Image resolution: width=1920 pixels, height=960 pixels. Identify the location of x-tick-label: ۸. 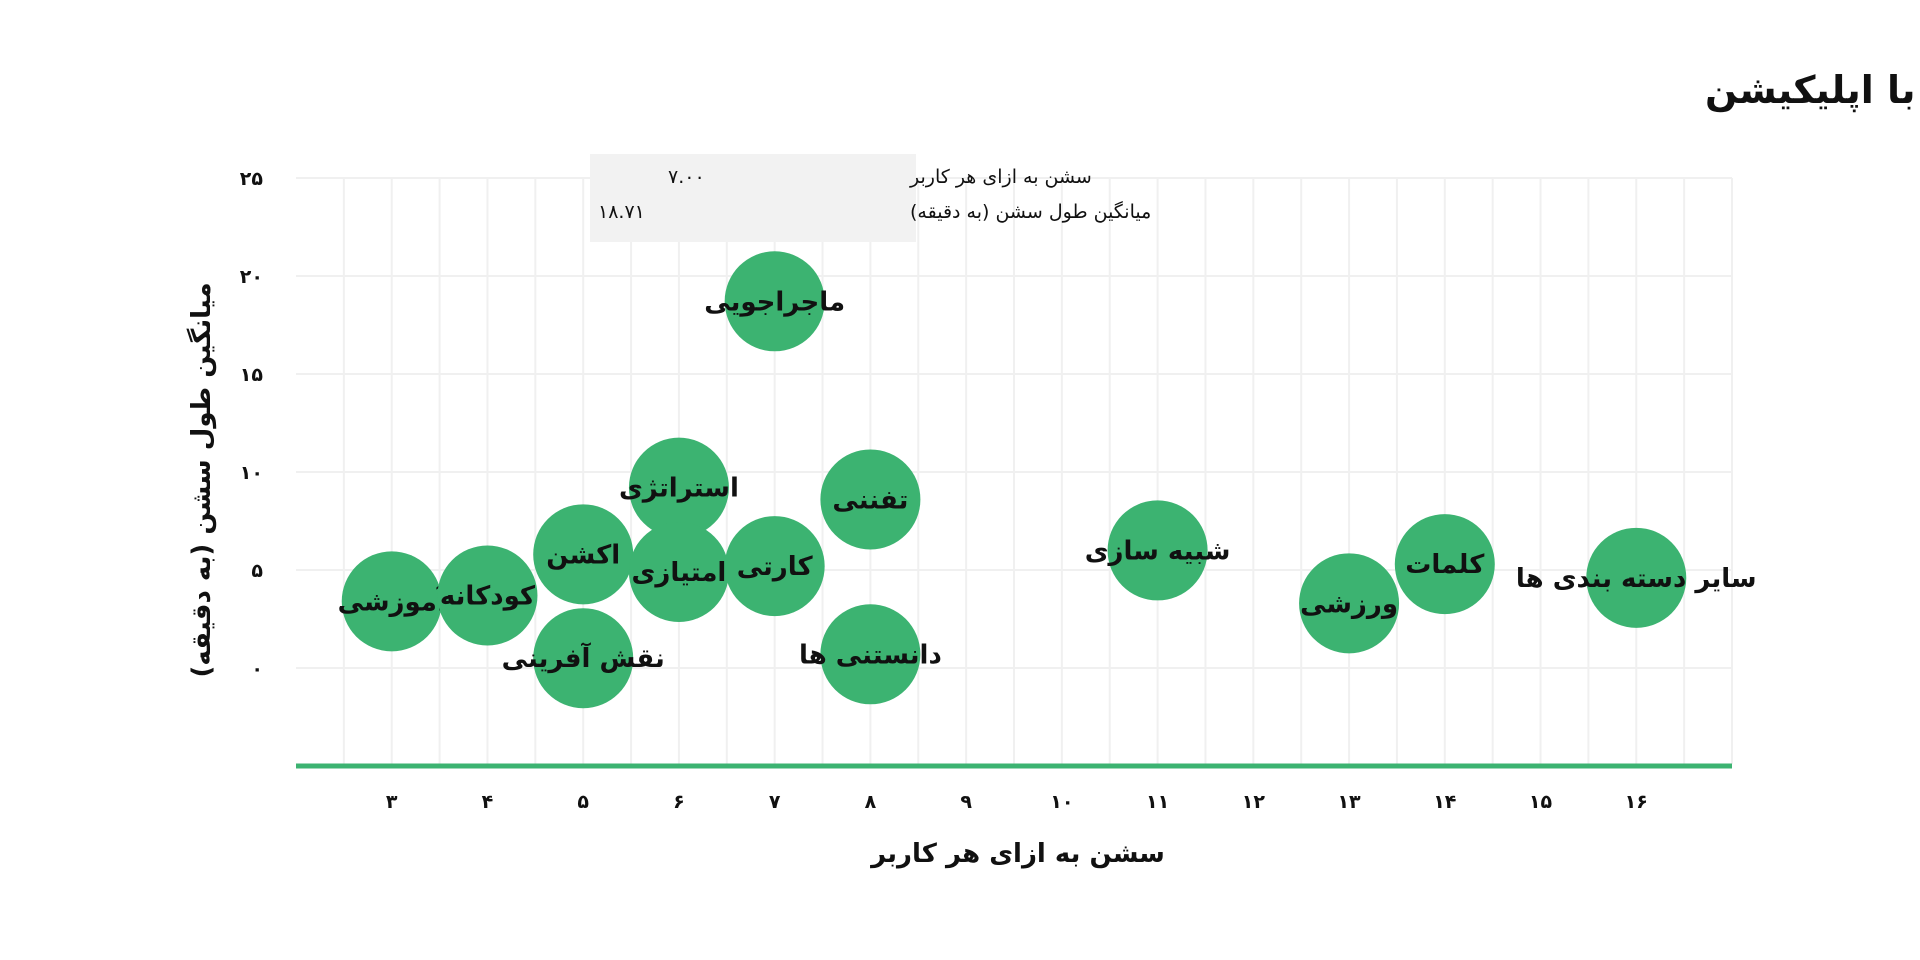
(871, 802).